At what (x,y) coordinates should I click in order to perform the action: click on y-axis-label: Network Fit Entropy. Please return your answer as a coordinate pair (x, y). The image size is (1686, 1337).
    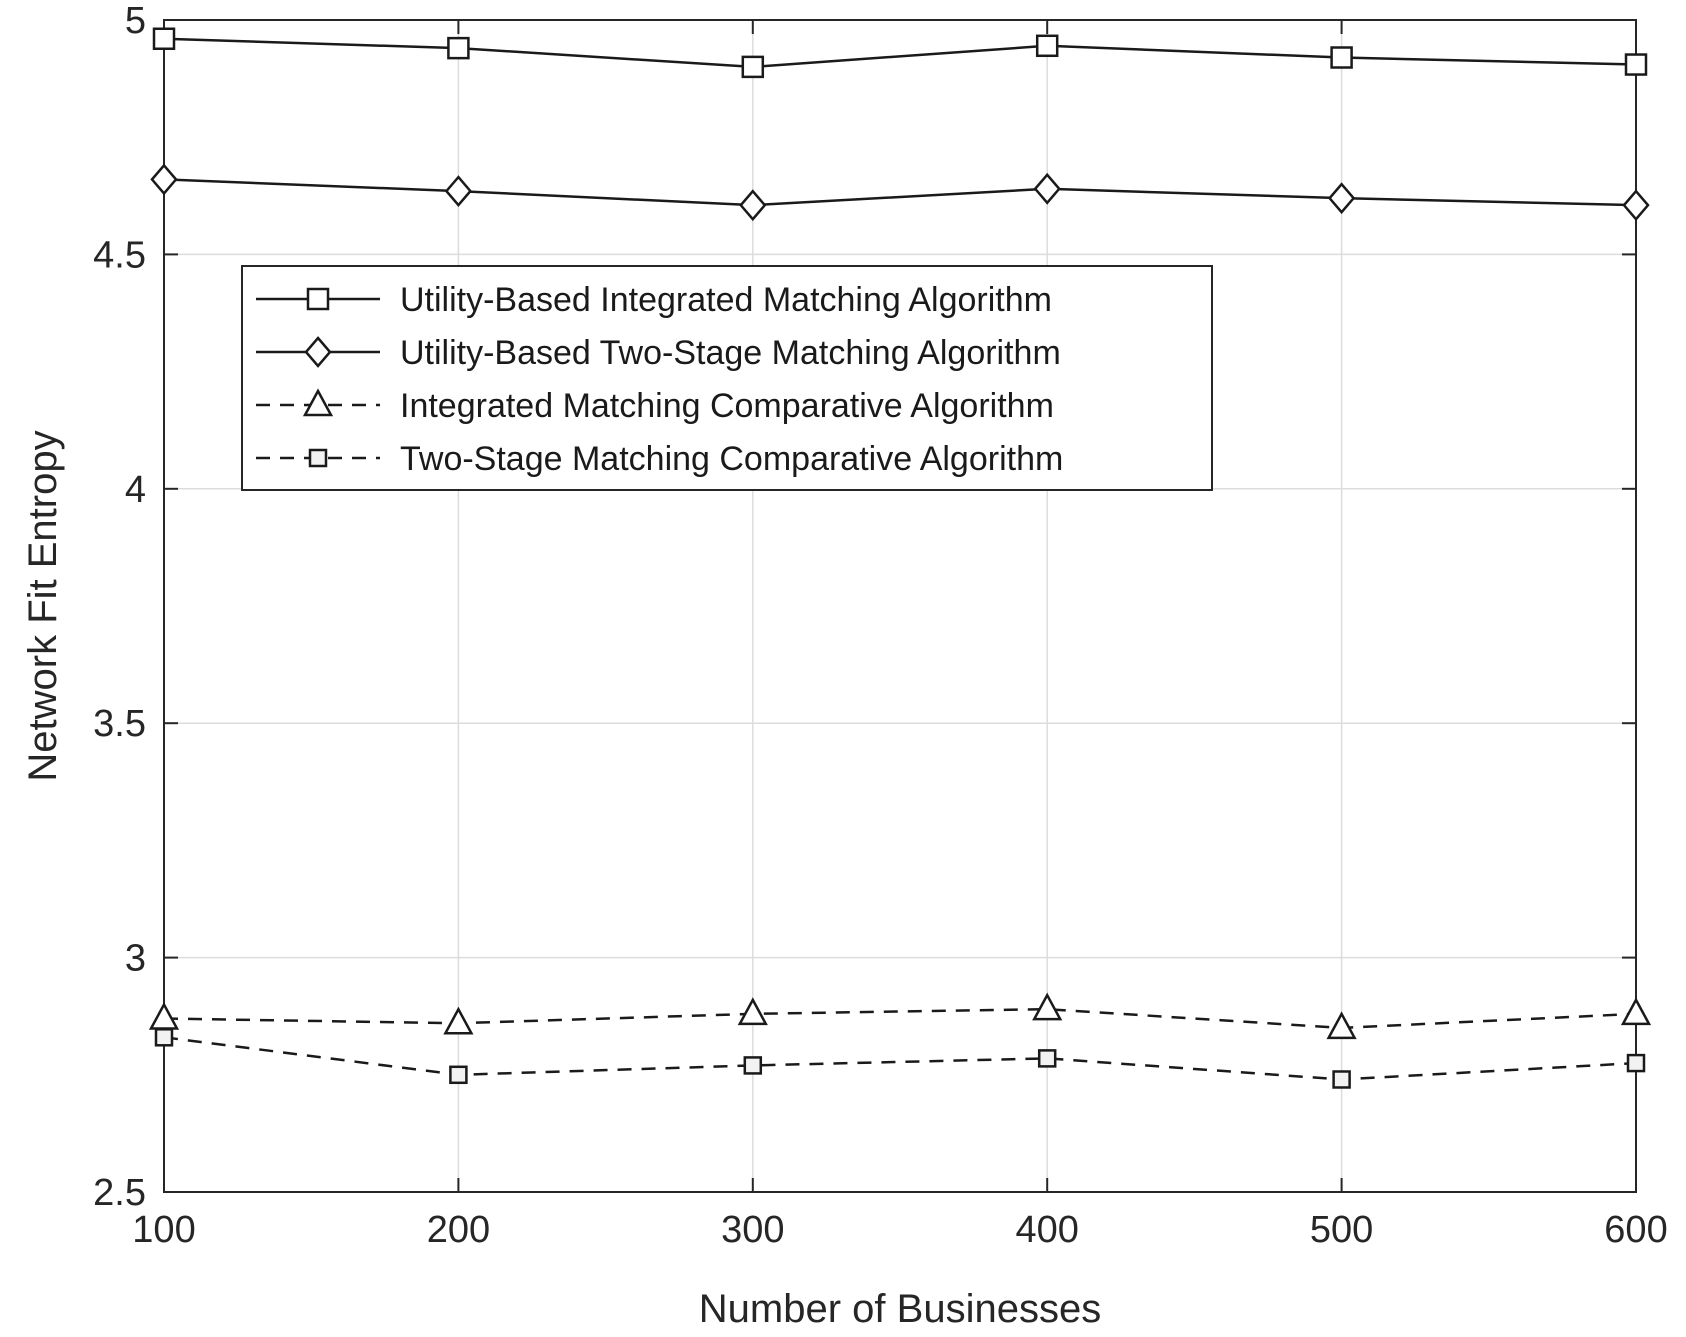
    Looking at the image, I should click on (43, 605).